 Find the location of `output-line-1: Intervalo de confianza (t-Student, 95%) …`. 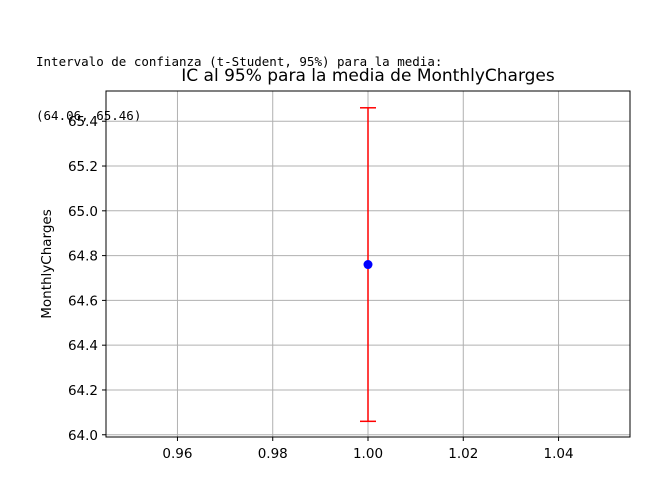

output-line-1: Intervalo de confianza (t-Student, 95%) … is located at coordinates (239, 61).